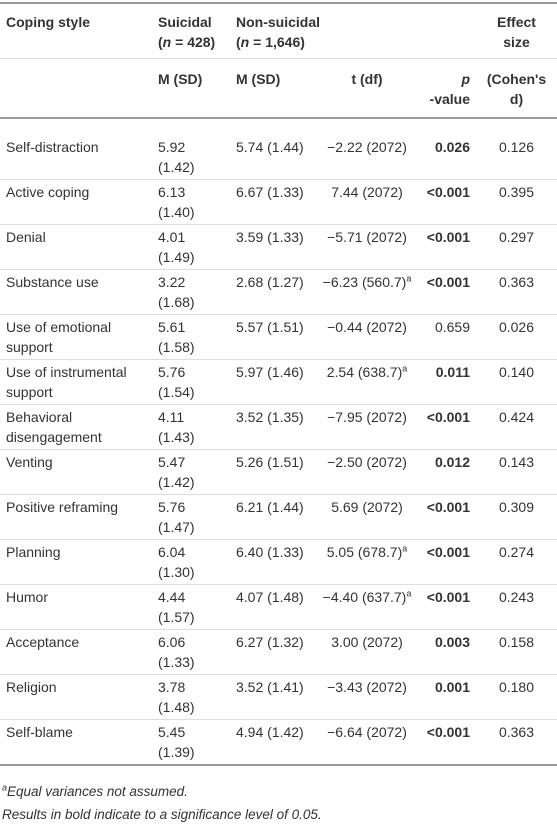 The height and width of the screenshot is (826, 557). I want to click on effect-size-text: 0.395, so click(516, 192).